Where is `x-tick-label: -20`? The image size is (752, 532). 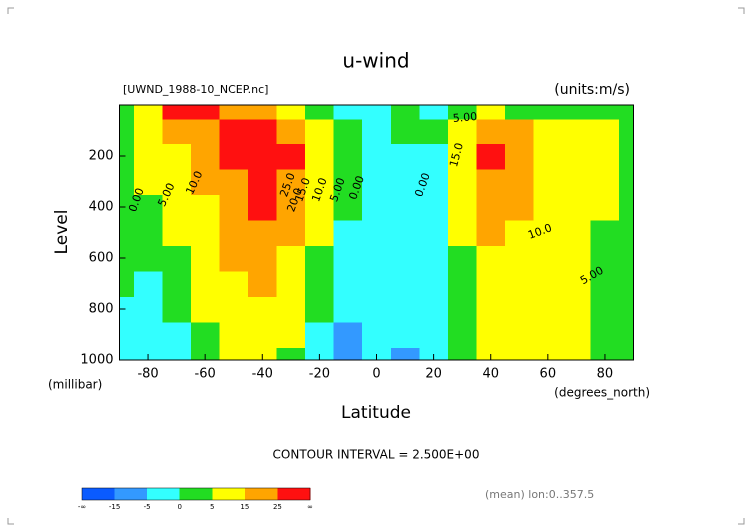 x-tick-label: -20 is located at coordinates (319, 374).